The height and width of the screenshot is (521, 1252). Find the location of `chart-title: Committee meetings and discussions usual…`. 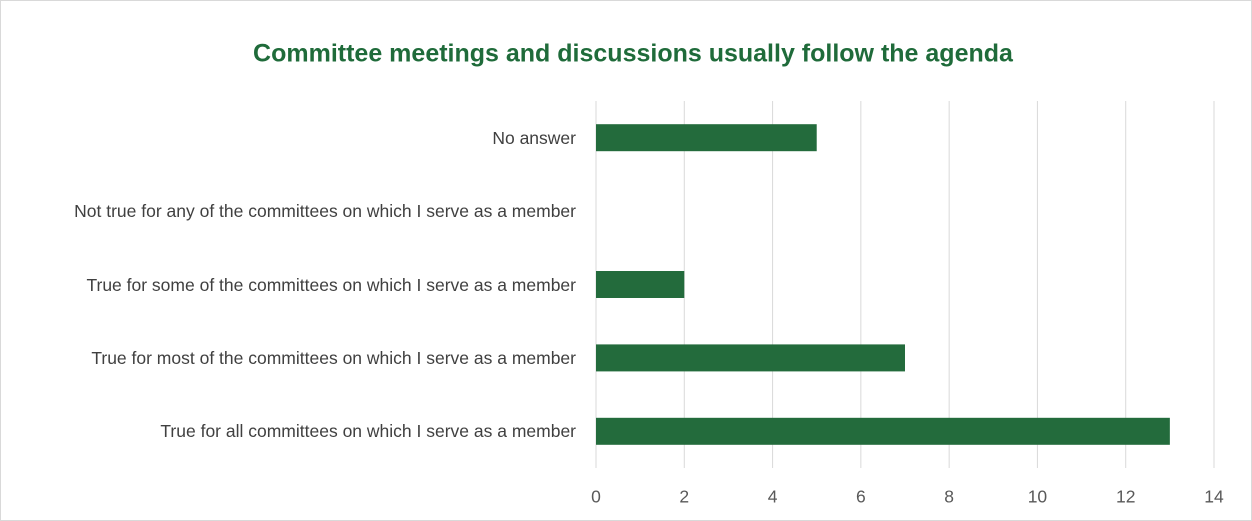

chart-title: Committee meetings and discussions usual… is located at coordinates (633, 54).